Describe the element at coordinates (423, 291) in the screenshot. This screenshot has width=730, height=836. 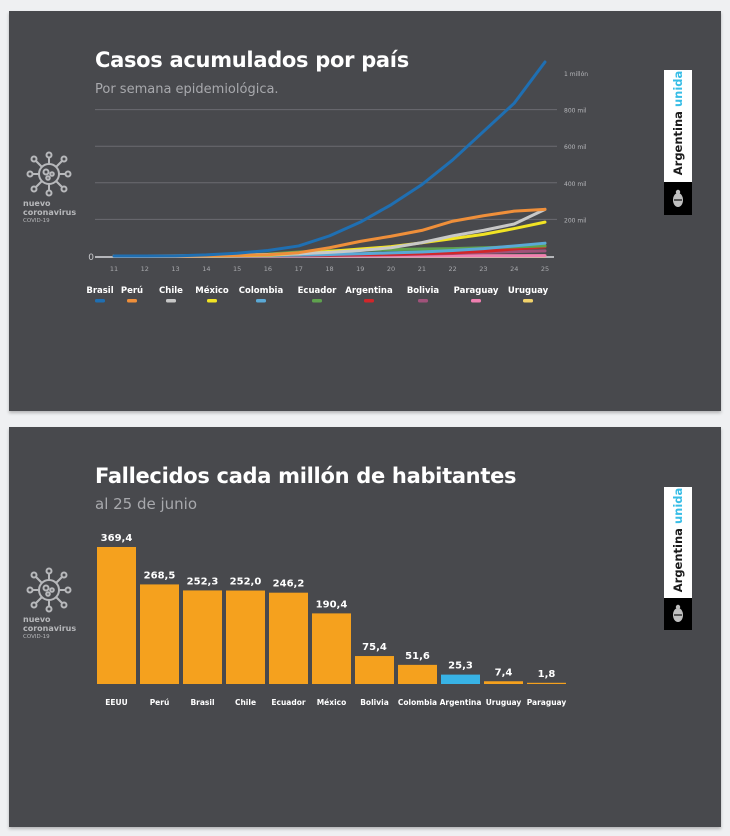
I see `legend-label: Bolivia` at that location.